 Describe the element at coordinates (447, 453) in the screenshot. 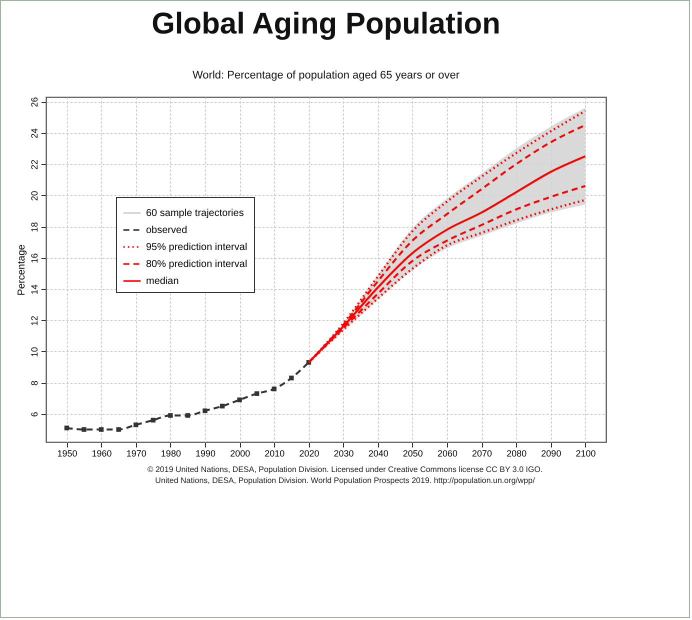

I see `x-tick-label: 2060` at that location.